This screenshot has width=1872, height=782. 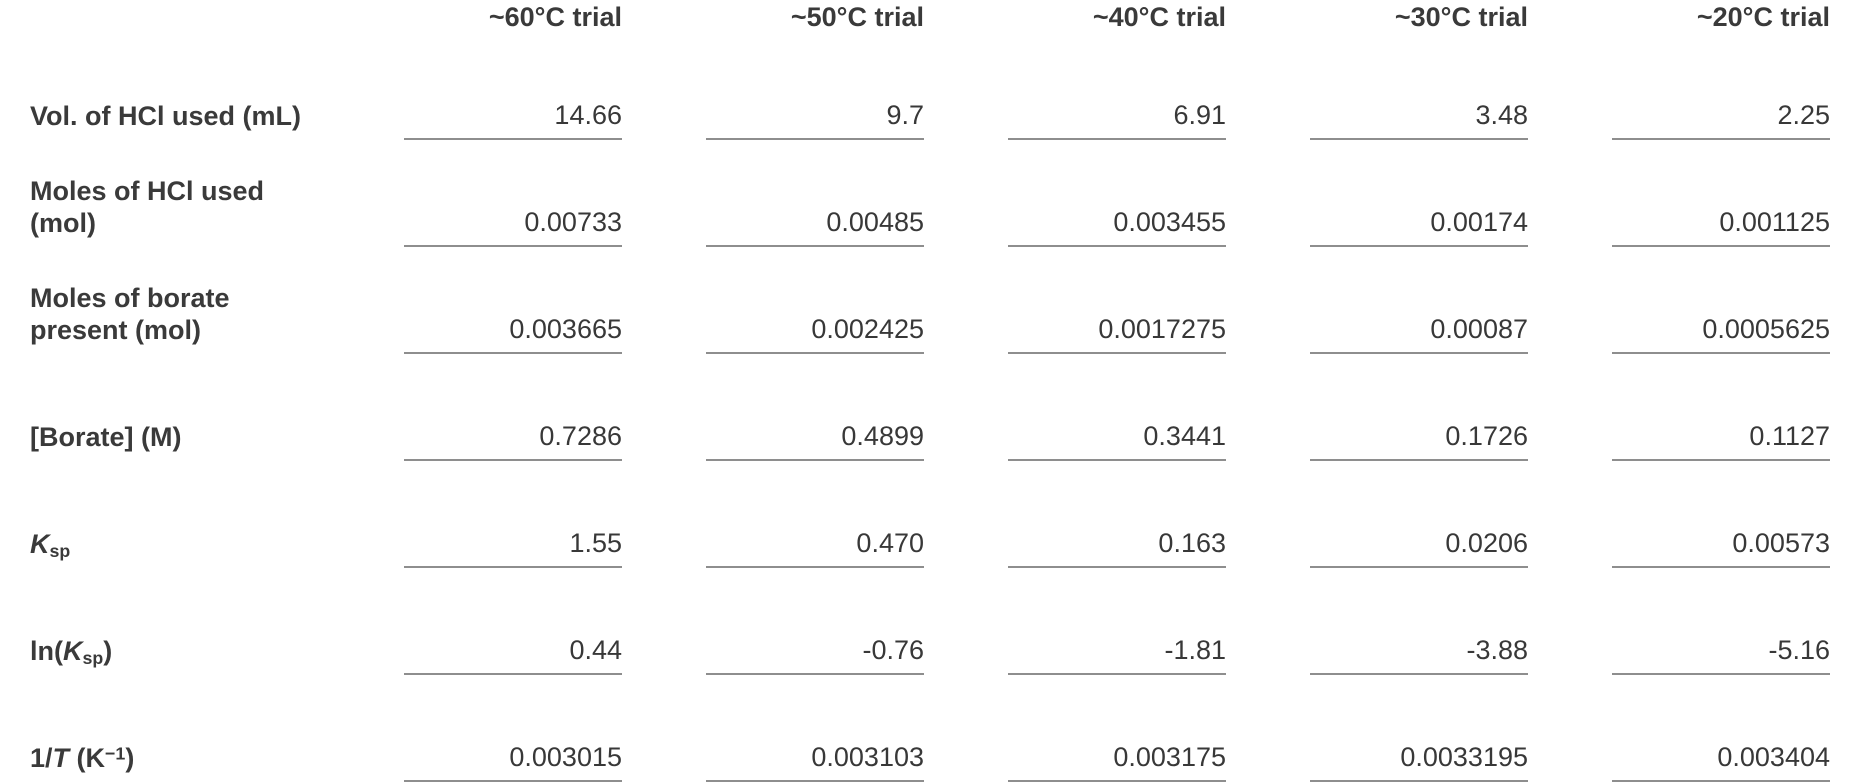 I want to click on answer-value: 0.44, so click(x=595, y=650).